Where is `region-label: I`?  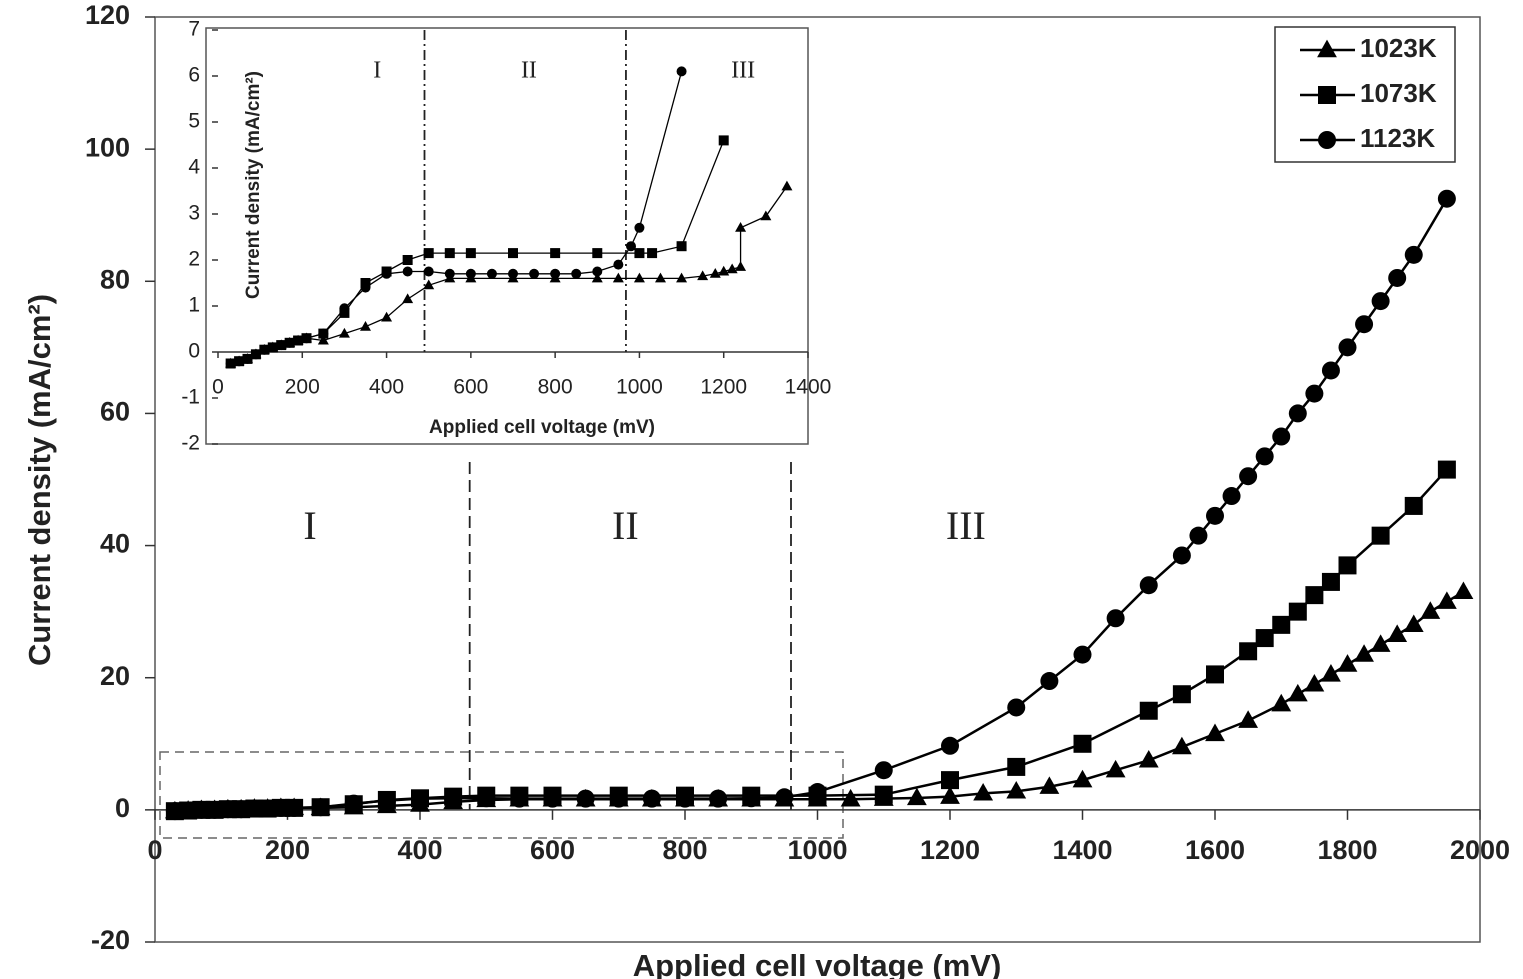 region-label: I is located at coordinates (377, 71).